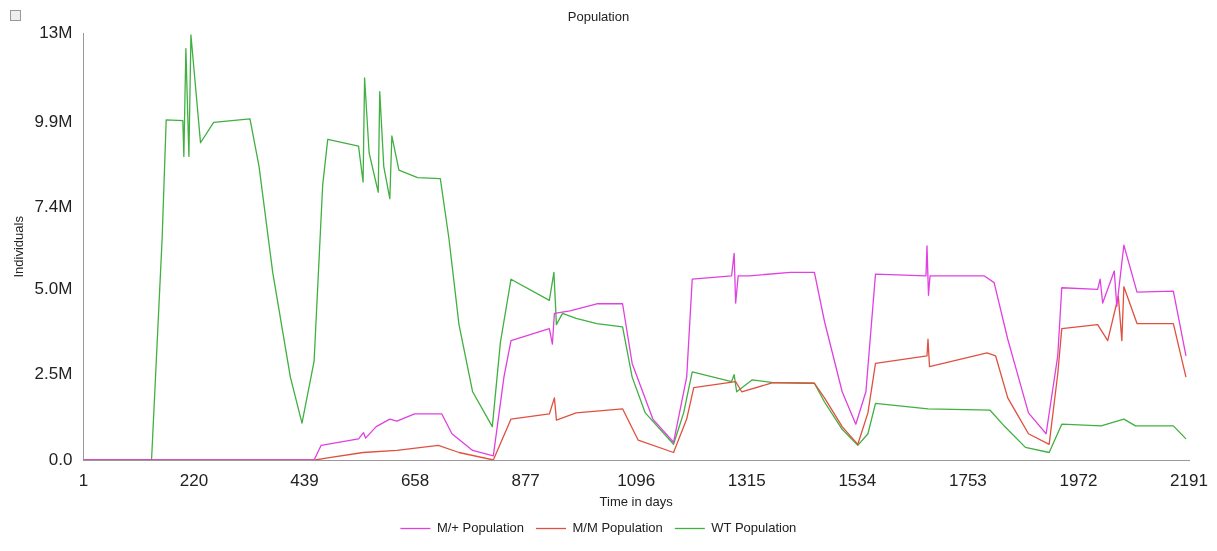 The width and height of the screenshot is (1217, 551). I want to click on y-tick-label: 5.0M, so click(53, 289).